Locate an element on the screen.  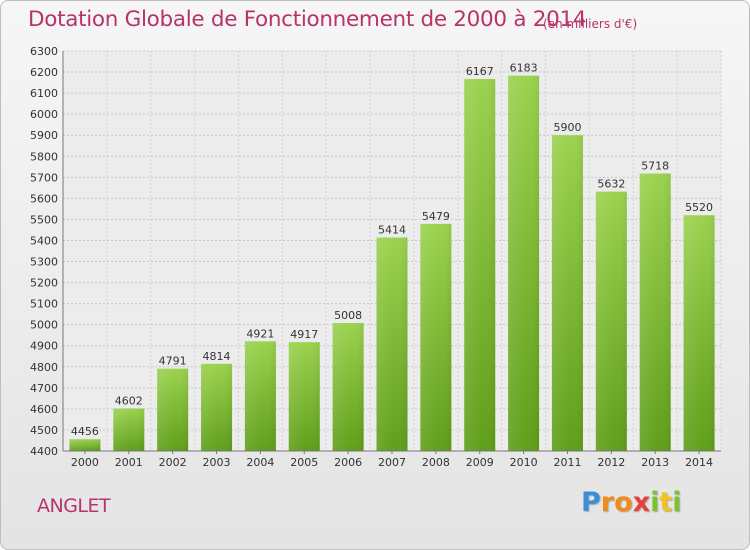
y-tick-label: 6000 is located at coordinates (44, 114).